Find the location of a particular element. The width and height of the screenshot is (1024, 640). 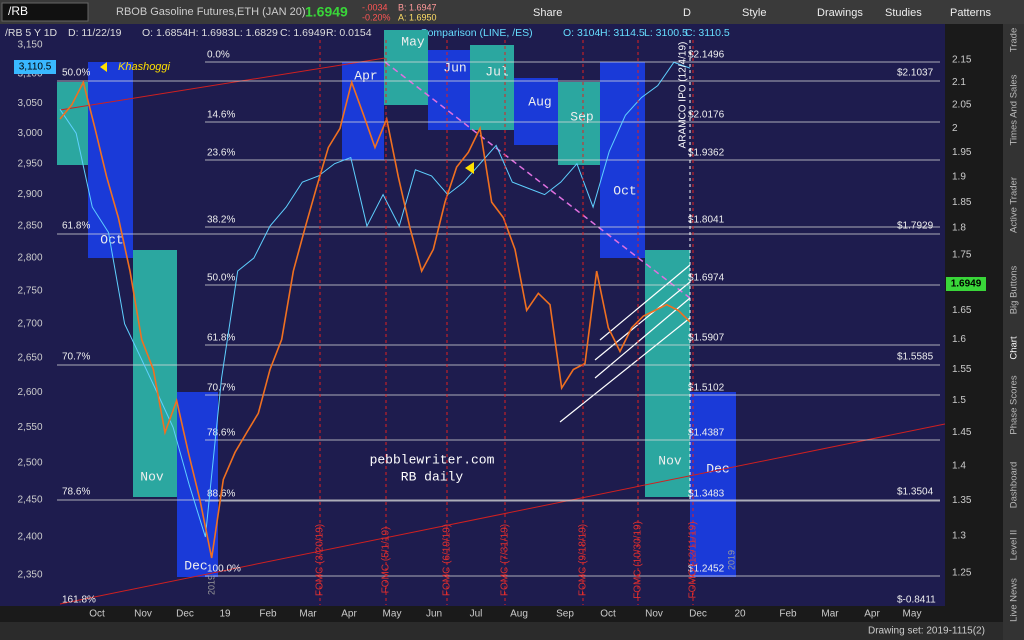

side-tab: Big Buttons is located at coordinates (1014, 289).